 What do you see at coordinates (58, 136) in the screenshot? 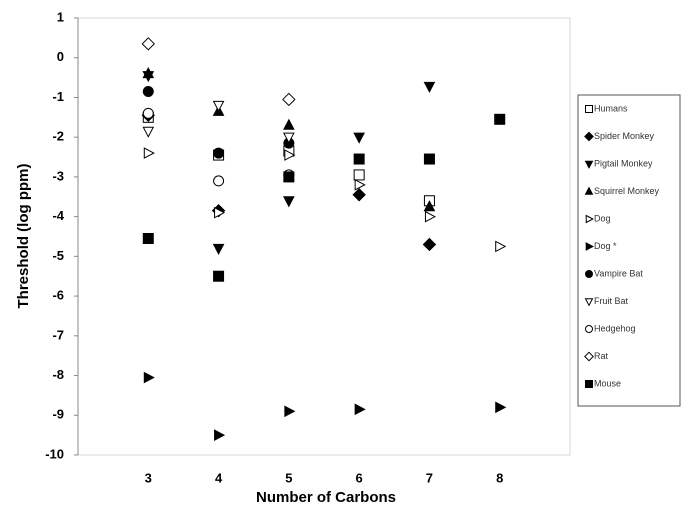
I see `y-tick-label: -2` at bounding box center [58, 136].